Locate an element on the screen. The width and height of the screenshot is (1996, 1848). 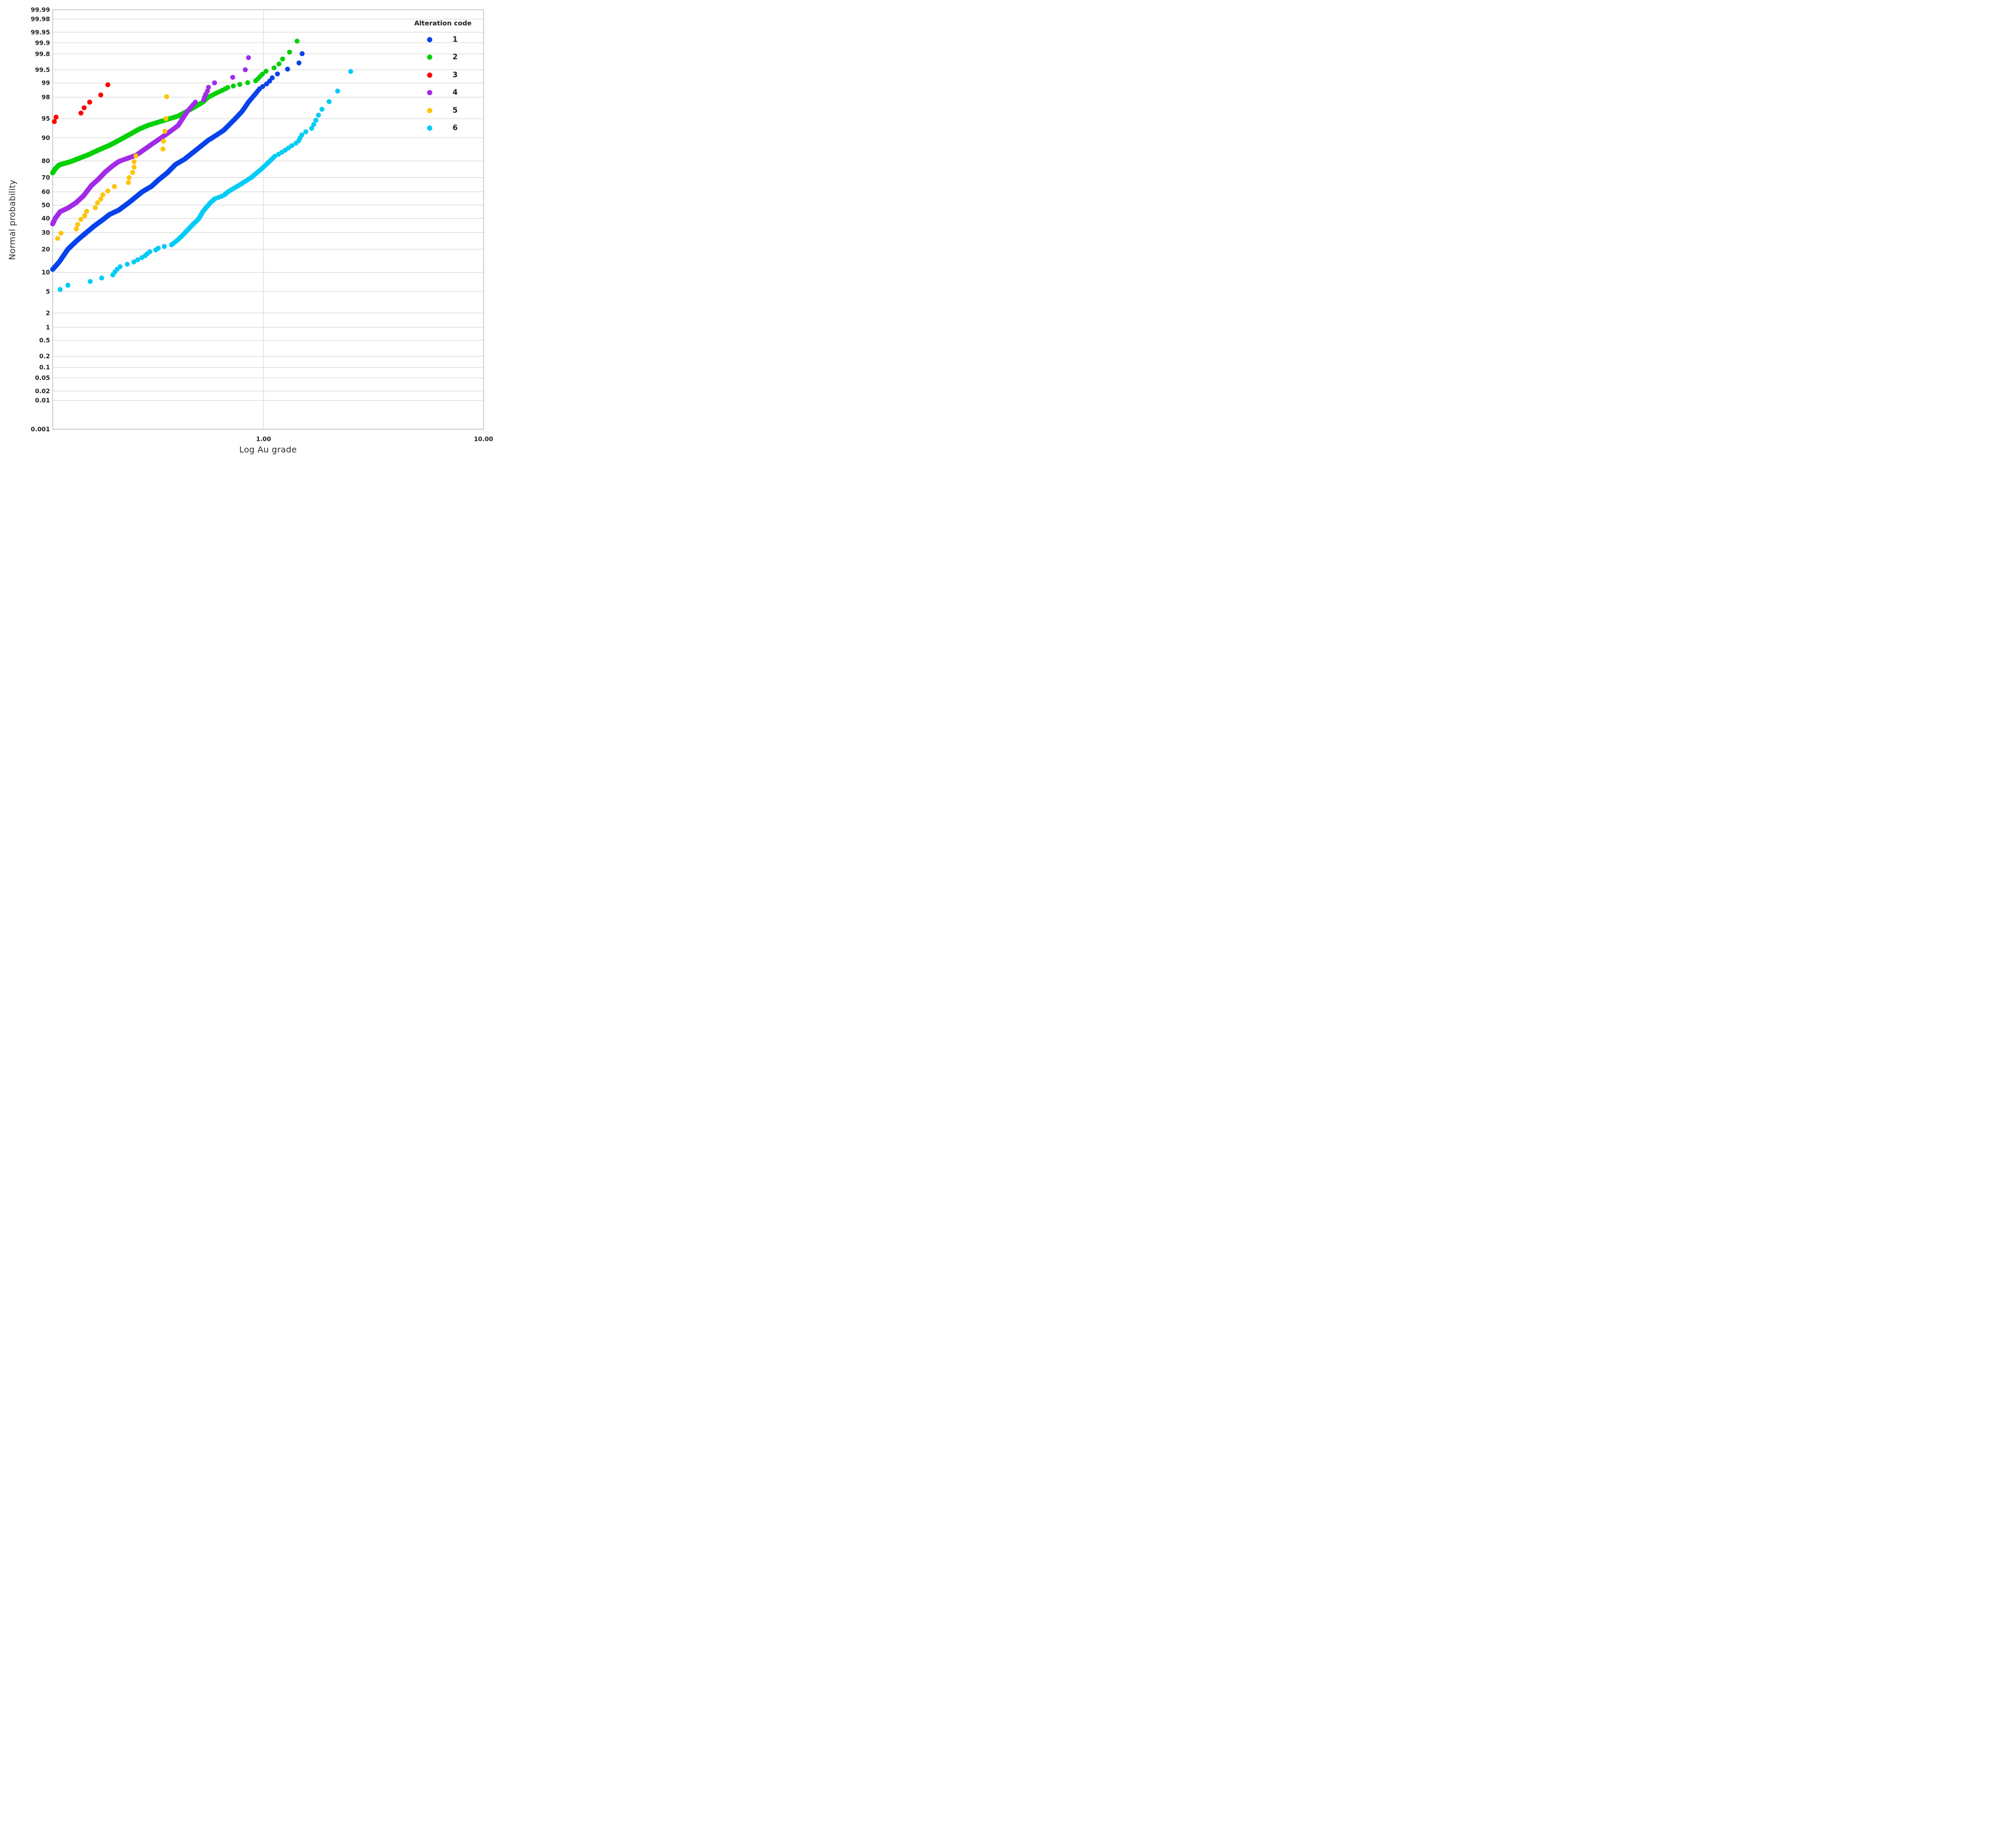
legend-item-3: 3 is located at coordinates (443, 75).